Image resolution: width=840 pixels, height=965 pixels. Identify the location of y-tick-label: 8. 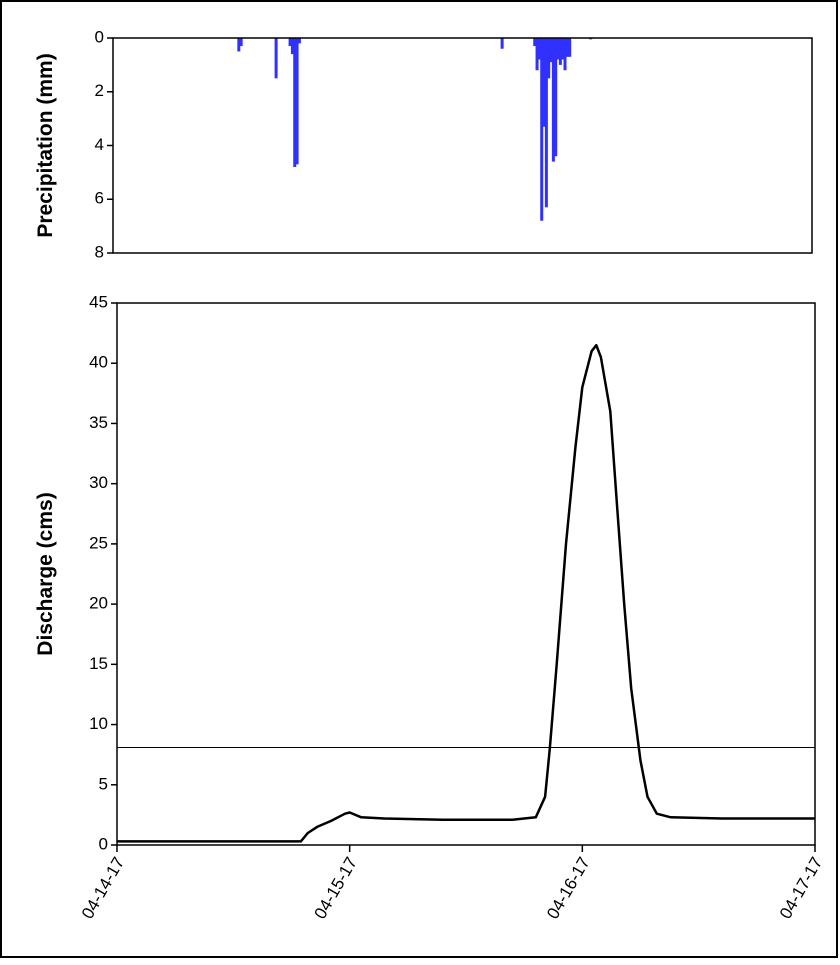
(99, 251).